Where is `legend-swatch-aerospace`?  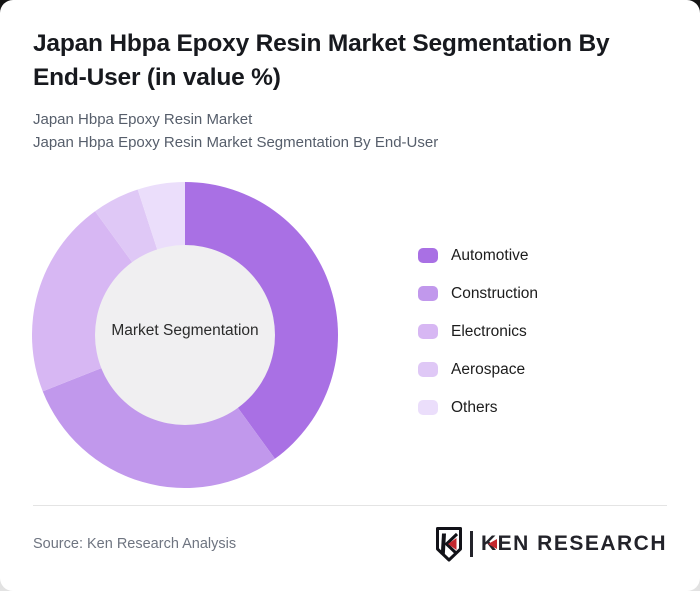
legend-swatch-aerospace is located at coordinates (428, 369).